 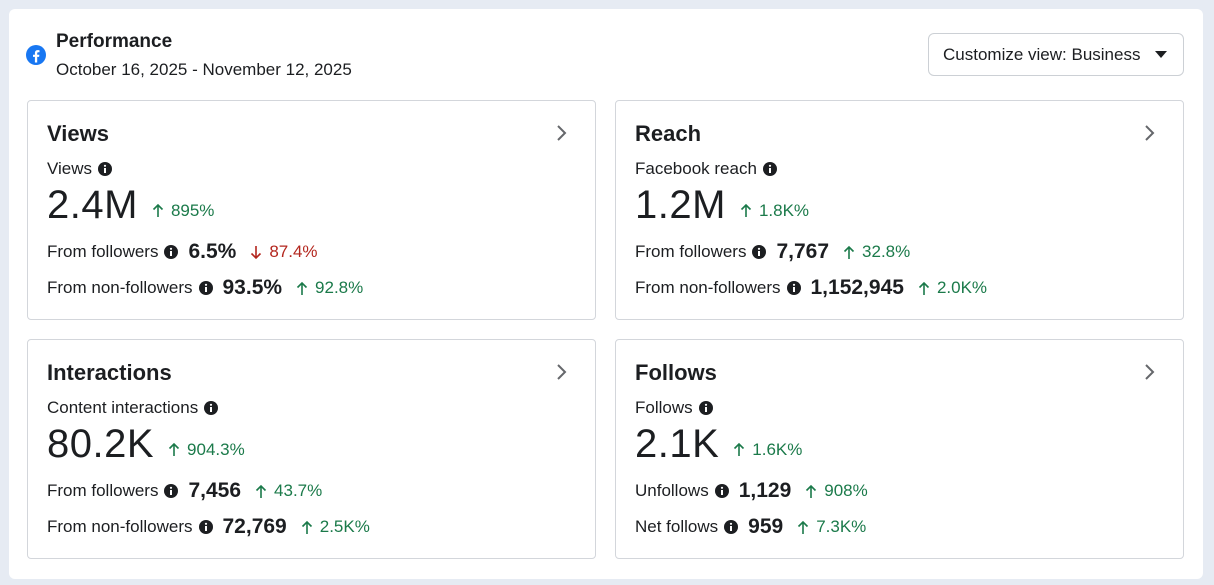 What do you see at coordinates (803, 251) in the screenshot?
I see `sub-metric-value: 7,767` at bounding box center [803, 251].